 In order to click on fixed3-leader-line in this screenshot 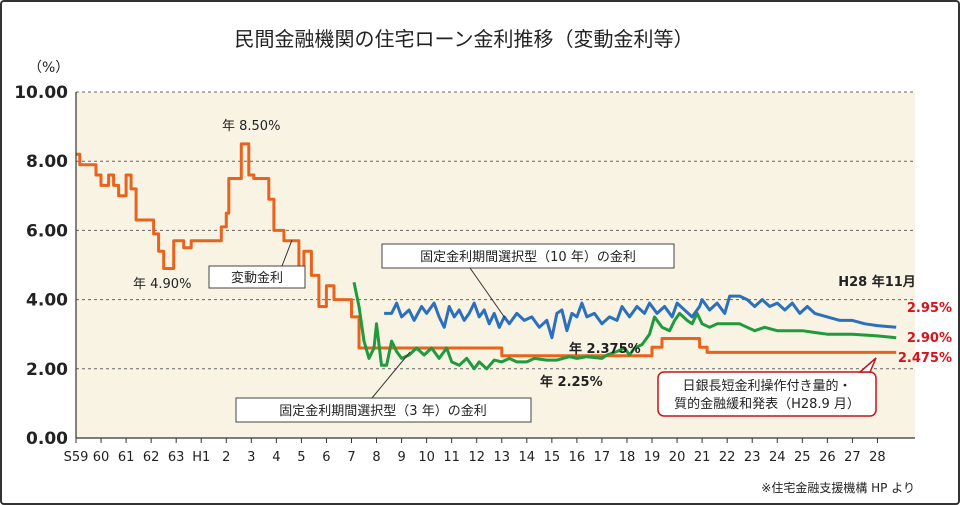, I will do `click(391, 375)`.